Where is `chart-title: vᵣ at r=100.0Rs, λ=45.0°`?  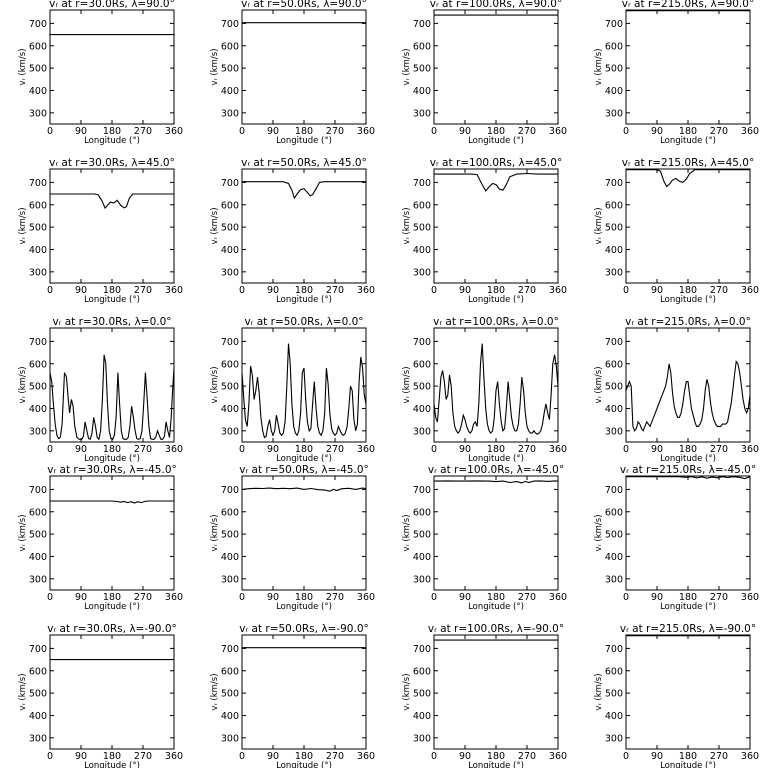 chart-title: vᵣ at r=100.0Rs, λ=45.0° is located at coordinates (496, 163).